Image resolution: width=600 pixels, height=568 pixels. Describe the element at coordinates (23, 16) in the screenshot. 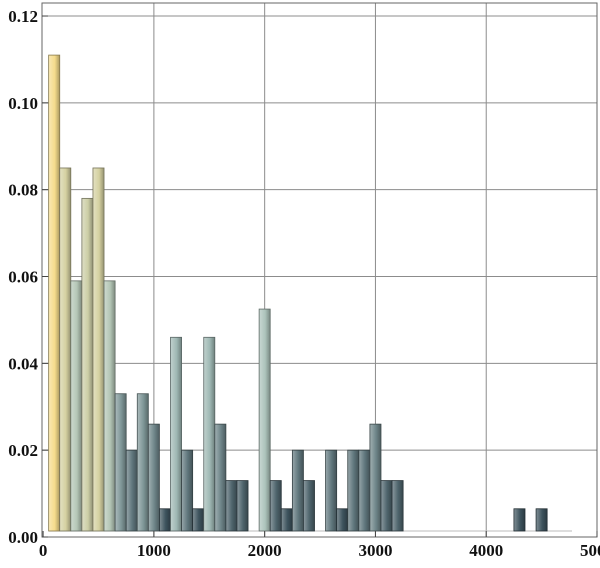

I see `y-tick-label: 0.12` at that location.